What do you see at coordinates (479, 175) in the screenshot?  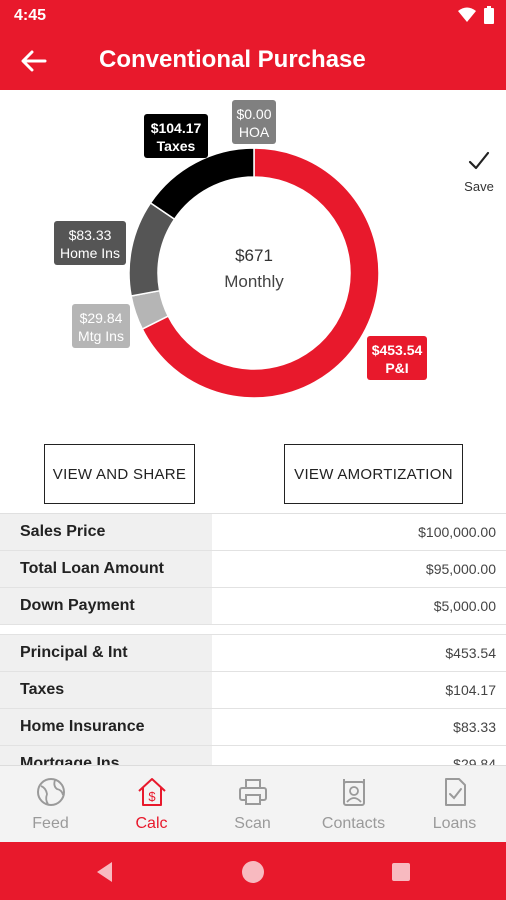 I see `save-button: Save` at bounding box center [479, 175].